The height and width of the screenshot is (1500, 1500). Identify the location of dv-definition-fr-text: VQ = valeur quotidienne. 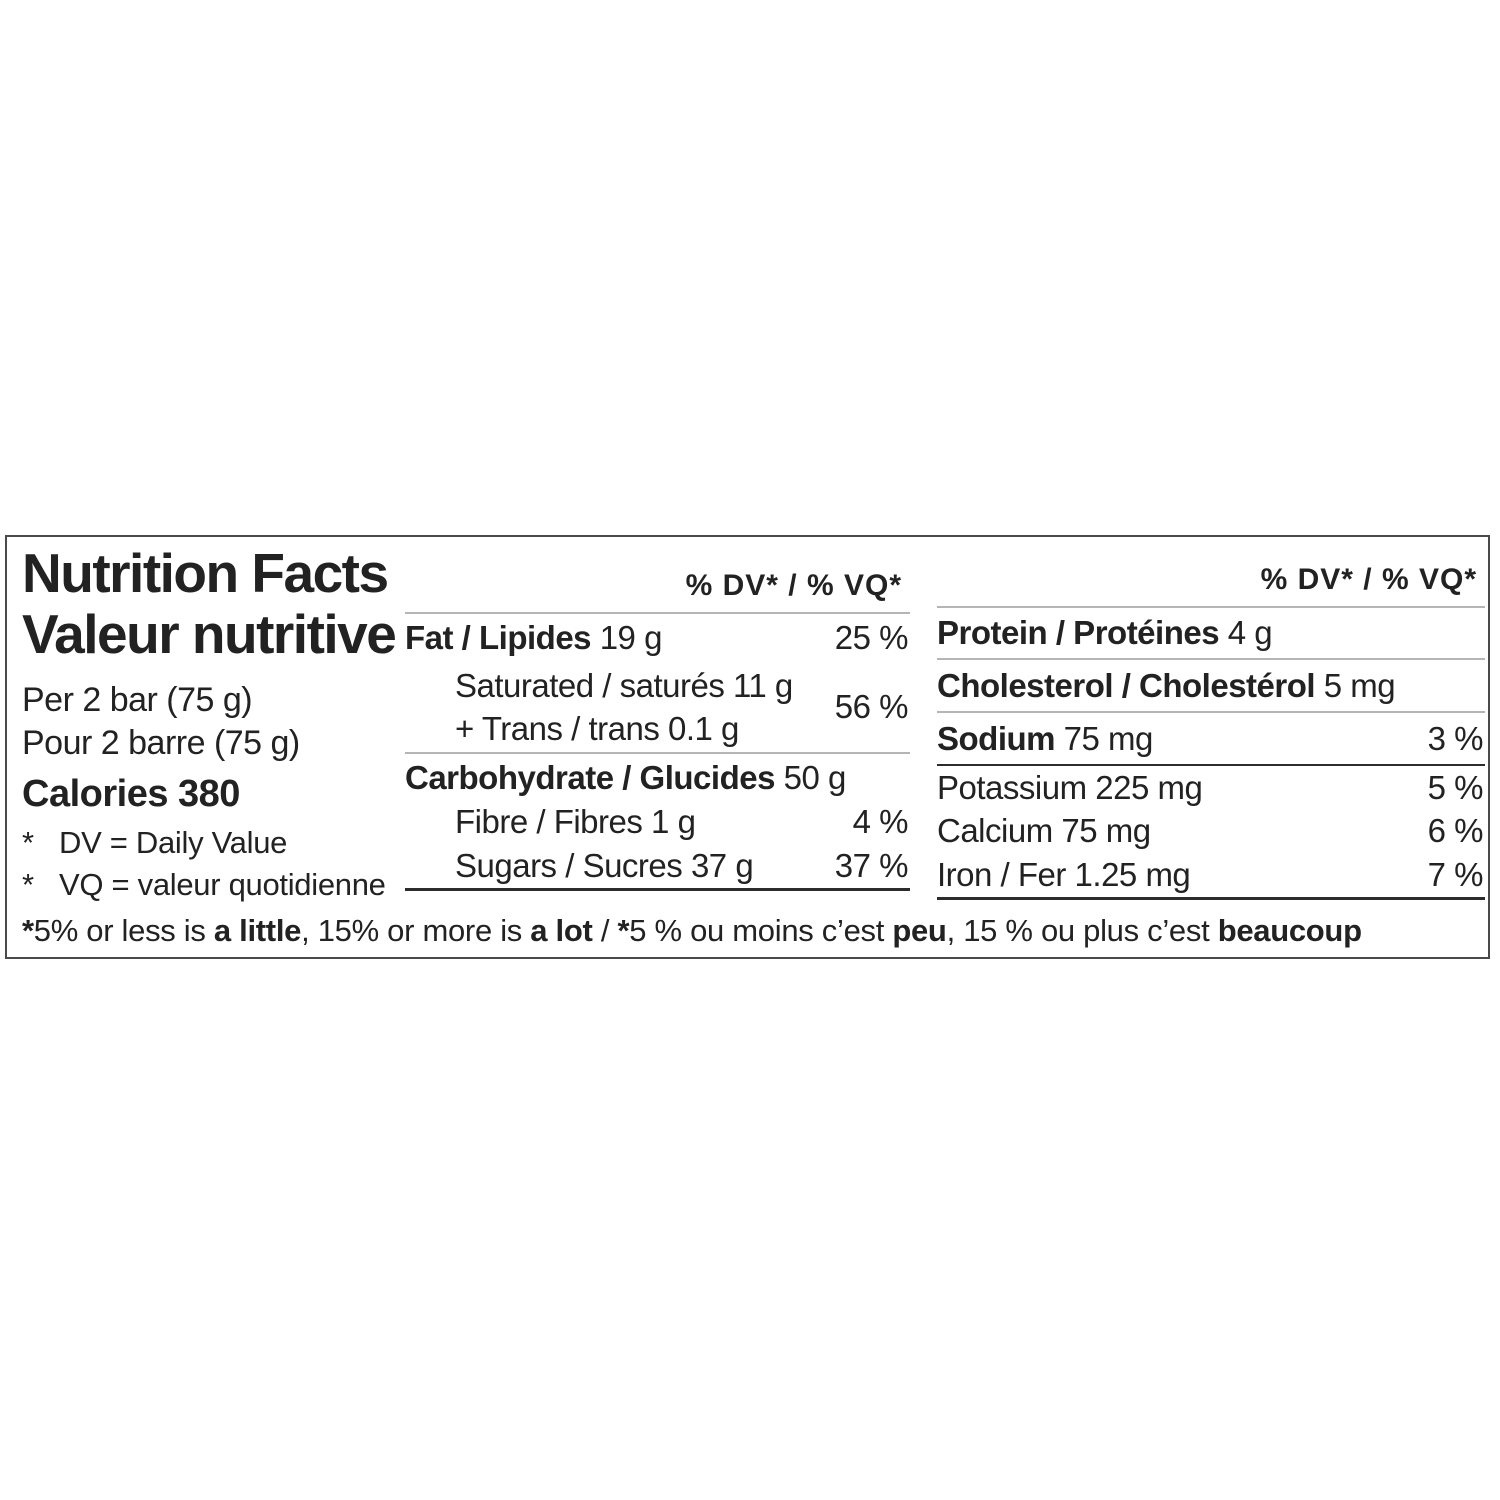
(222, 884).